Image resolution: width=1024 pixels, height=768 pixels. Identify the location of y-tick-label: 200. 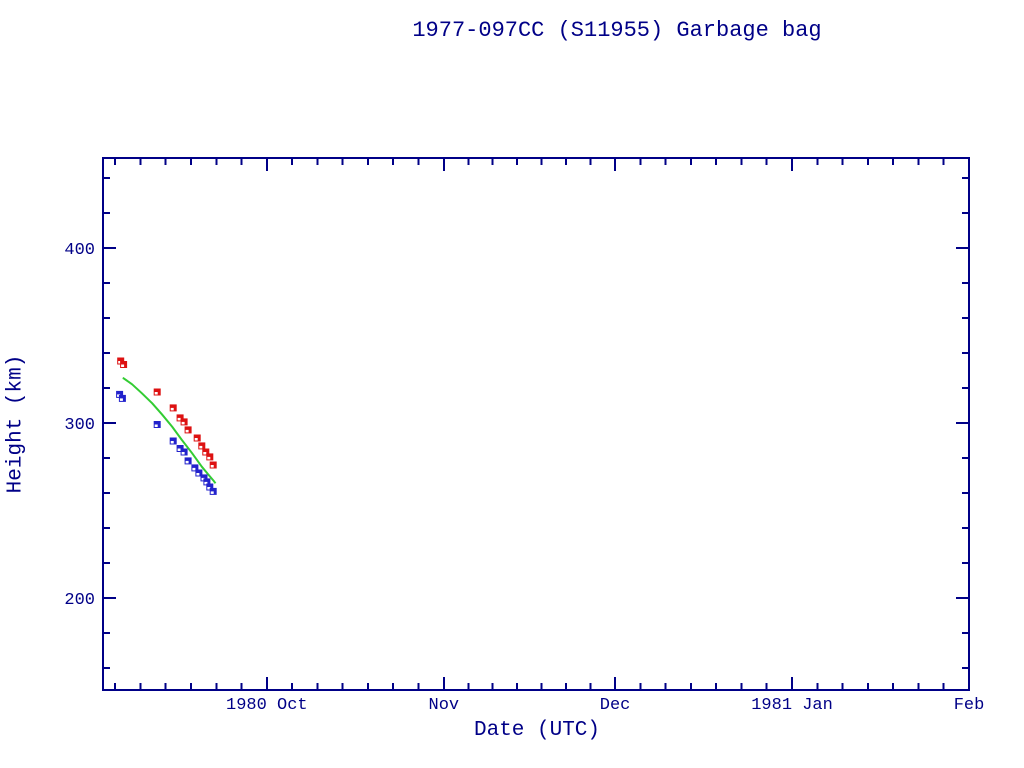
(79, 600).